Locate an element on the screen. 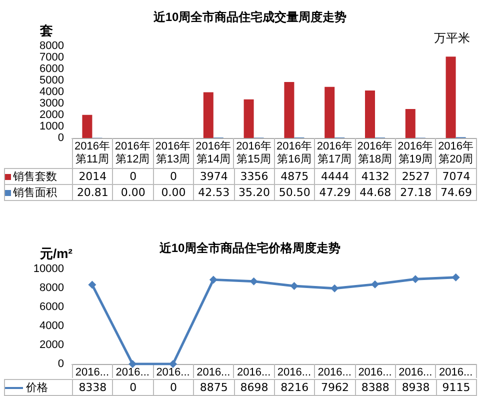  data-label: 4444 is located at coordinates (335, 176).